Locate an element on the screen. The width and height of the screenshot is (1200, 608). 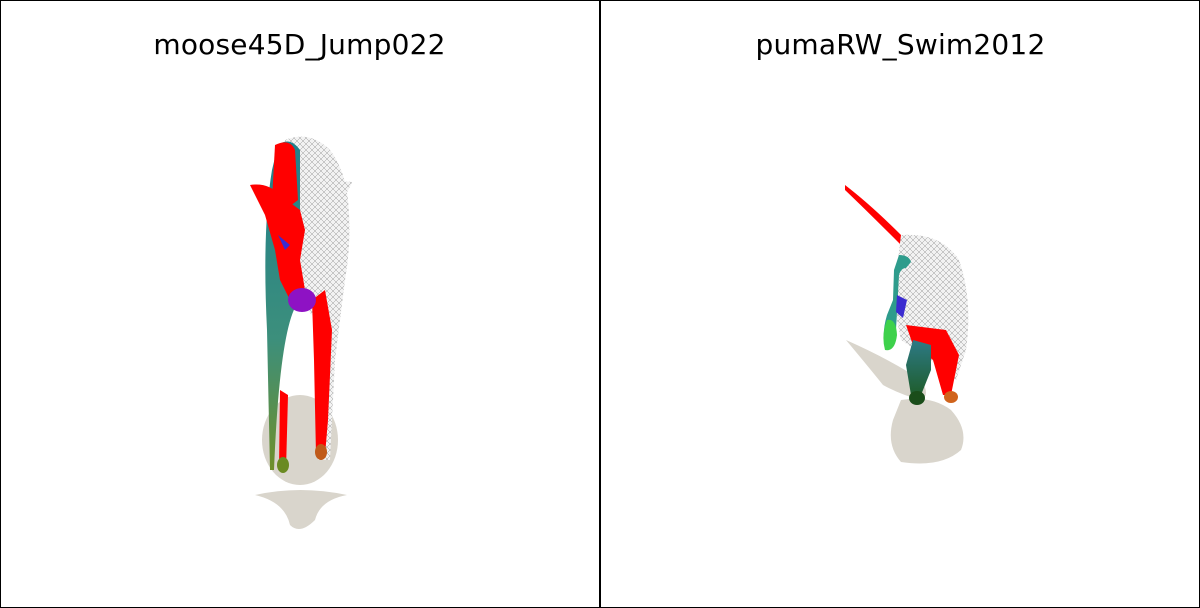
panel-divider is located at coordinates (600, 304).